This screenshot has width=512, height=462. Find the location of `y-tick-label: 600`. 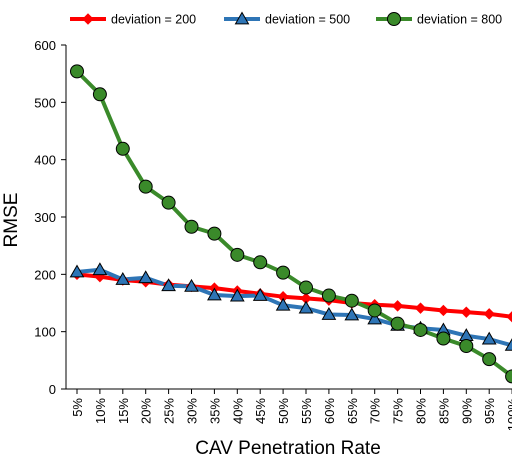

y-tick-label: 600 is located at coordinates (45, 45).